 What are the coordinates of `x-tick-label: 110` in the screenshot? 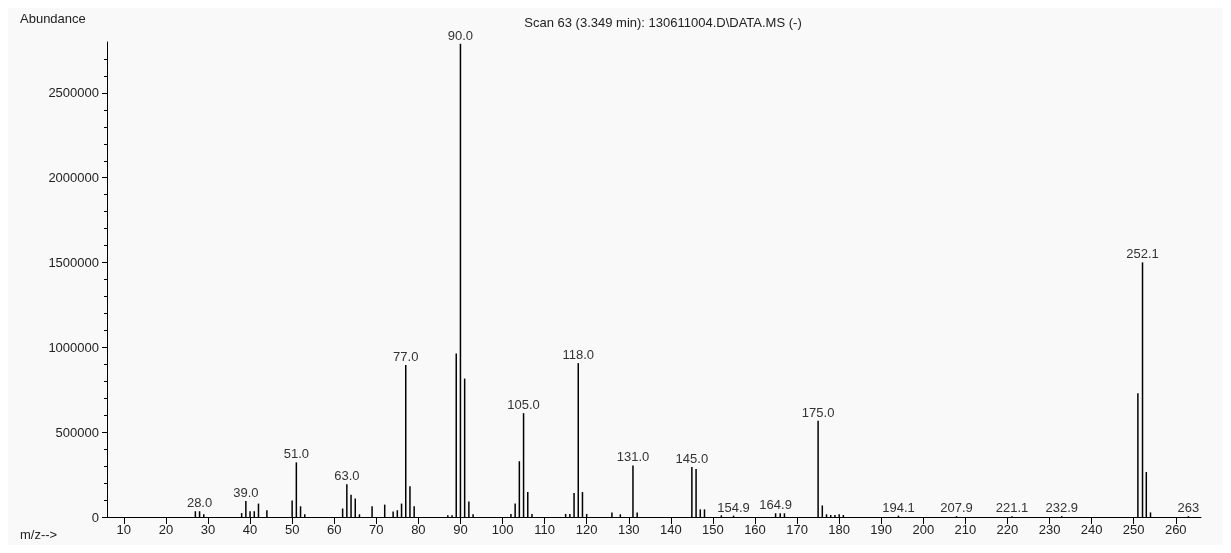 It's located at (544, 529).